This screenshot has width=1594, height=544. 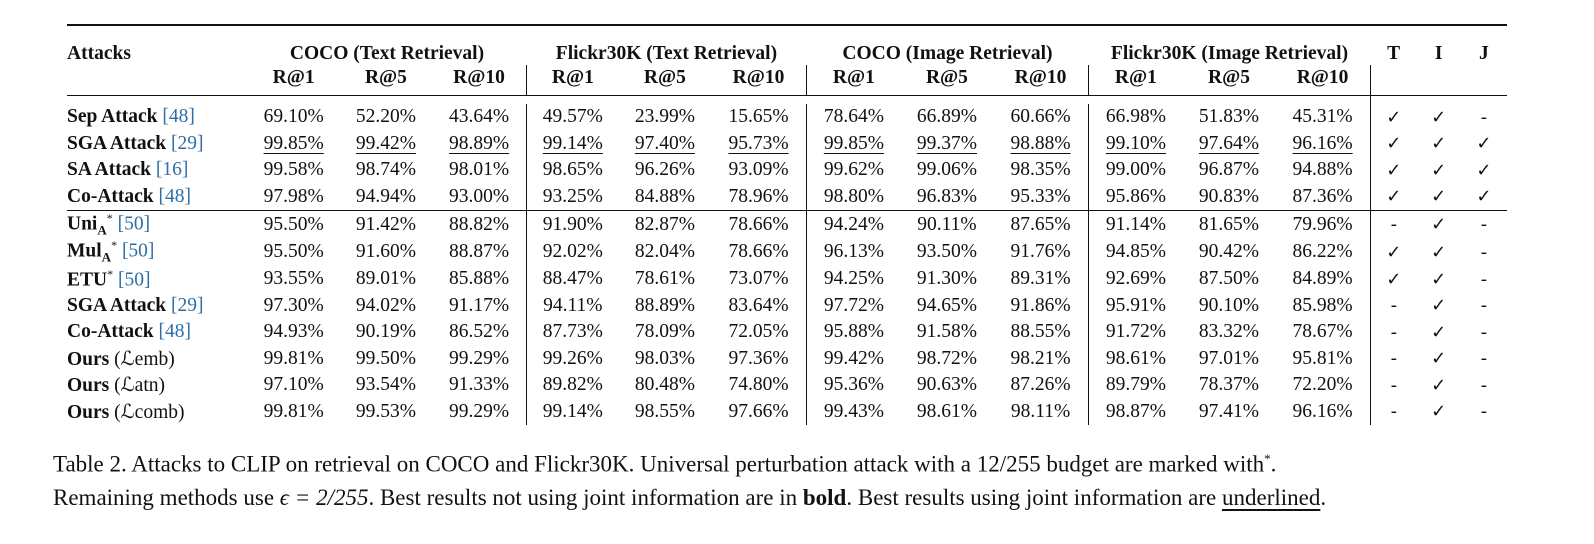 I want to click on table-cell: 78.96%, so click(x=758, y=196).